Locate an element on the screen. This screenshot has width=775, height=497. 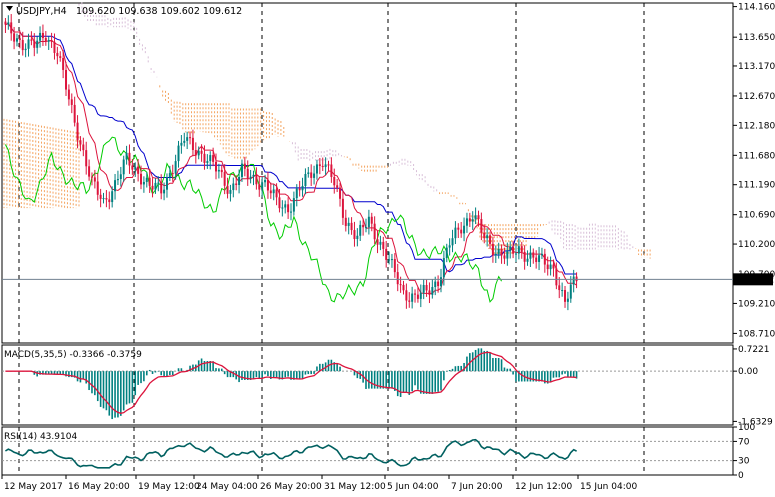
price-tick-label: 113.650 is located at coordinates (756, 38).